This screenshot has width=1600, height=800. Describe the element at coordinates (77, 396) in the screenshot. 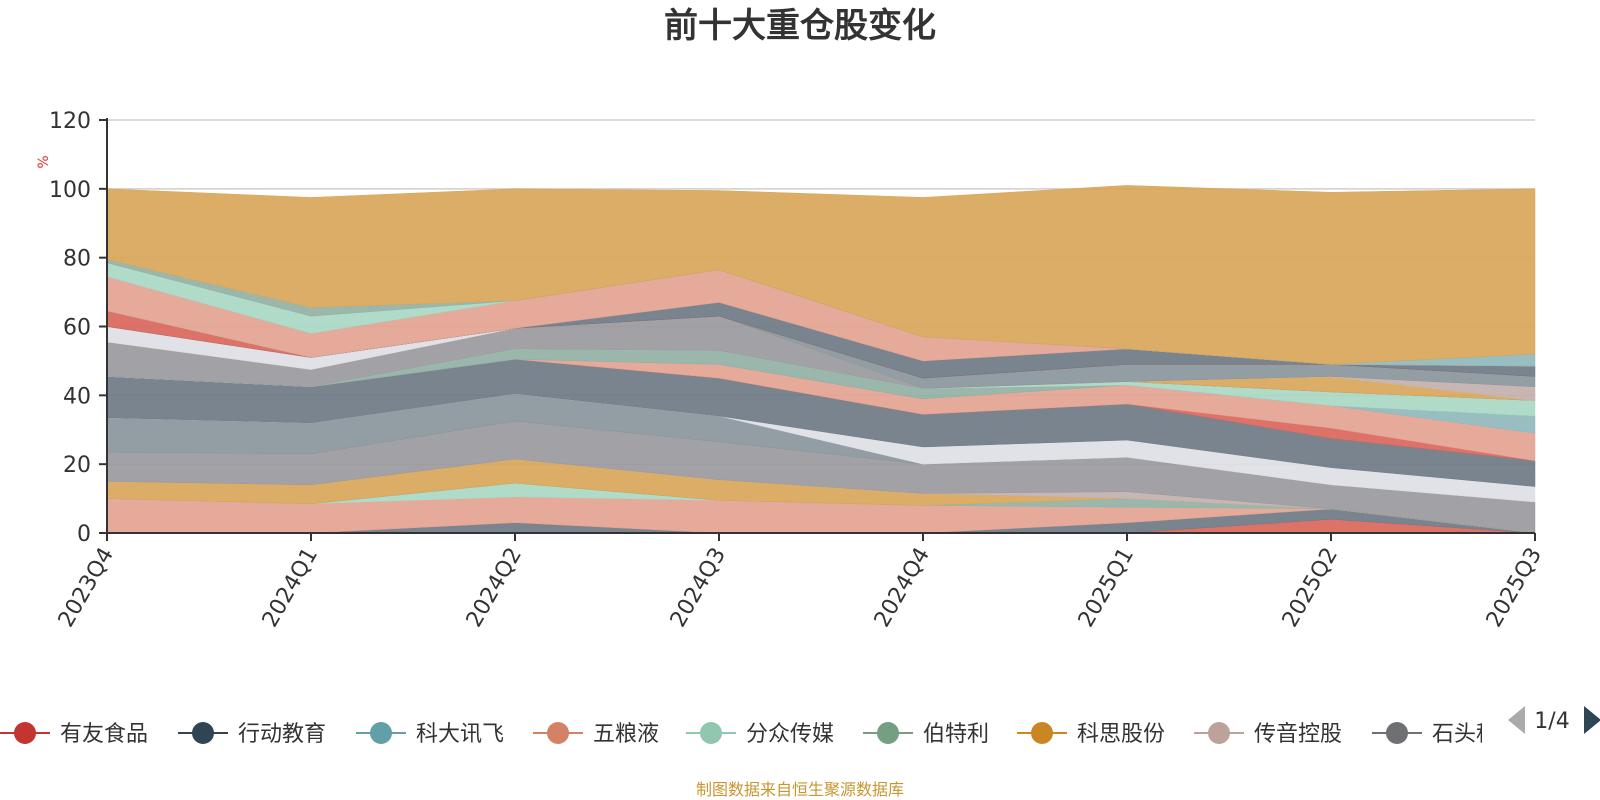

I see `y-tick-label: 40` at that location.